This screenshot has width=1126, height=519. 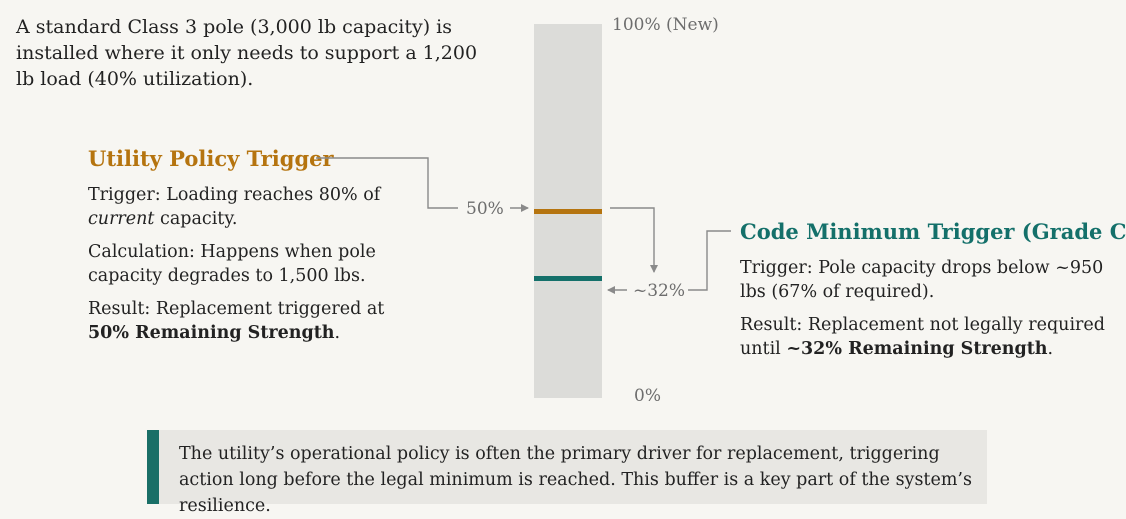 What do you see at coordinates (236, 309) in the screenshot?
I see `policy-result-prefix: Result: Replacement triggered at` at bounding box center [236, 309].